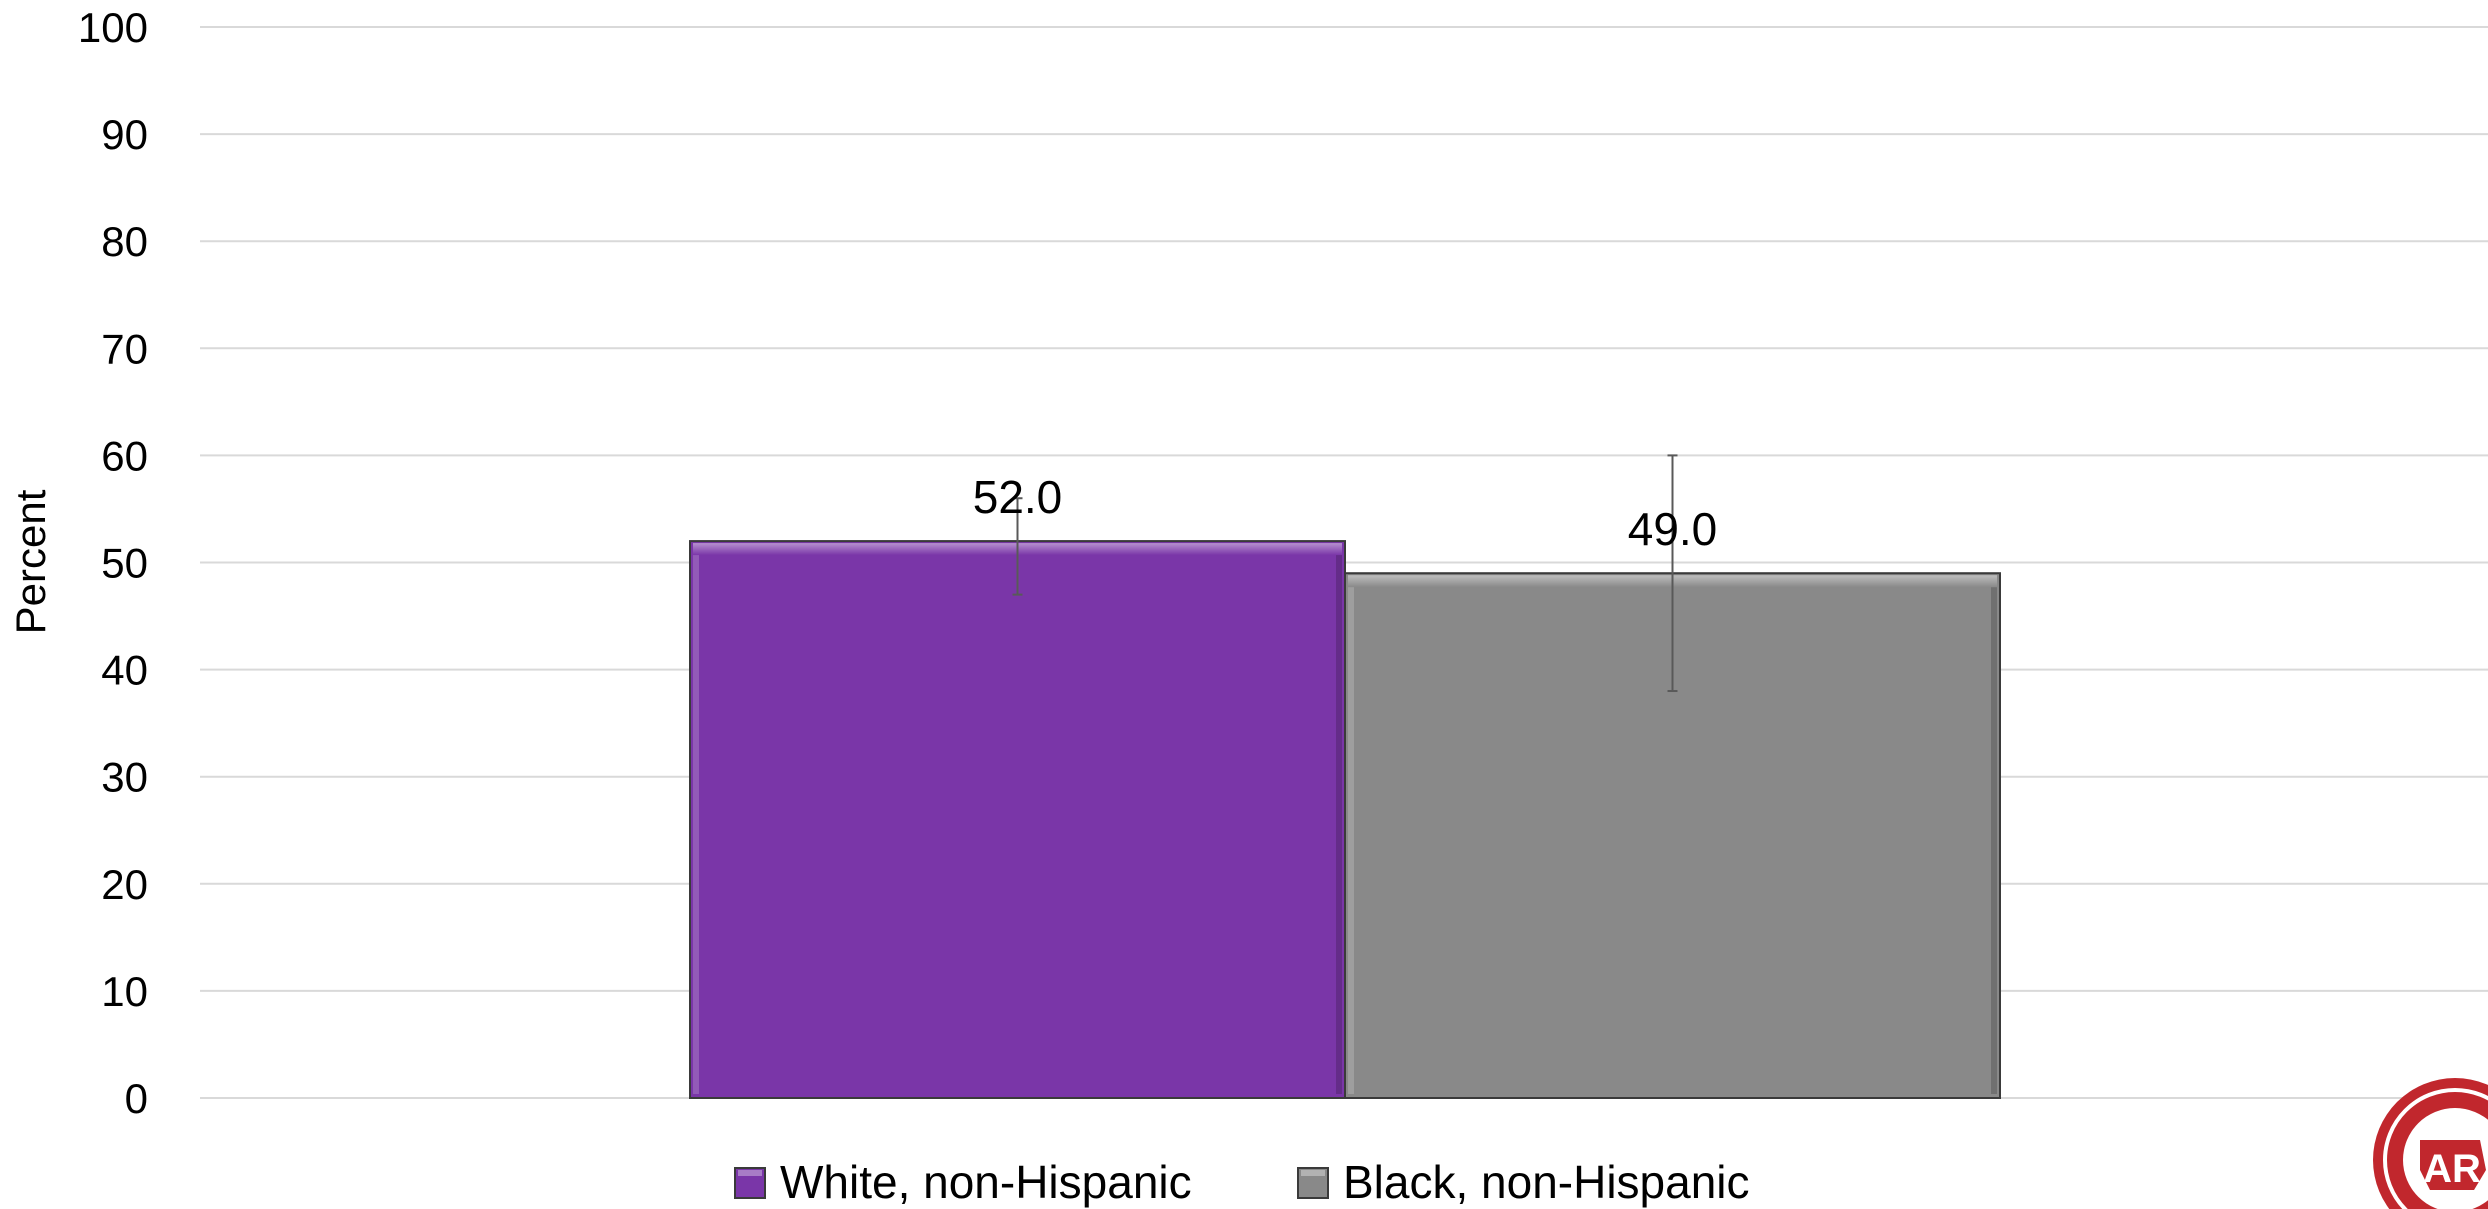 Image resolution: width=2488 pixels, height=1209 pixels. Describe the element at coordinates (124, 241) in the screenshot. I see `y-tick-label: 80` at that location.